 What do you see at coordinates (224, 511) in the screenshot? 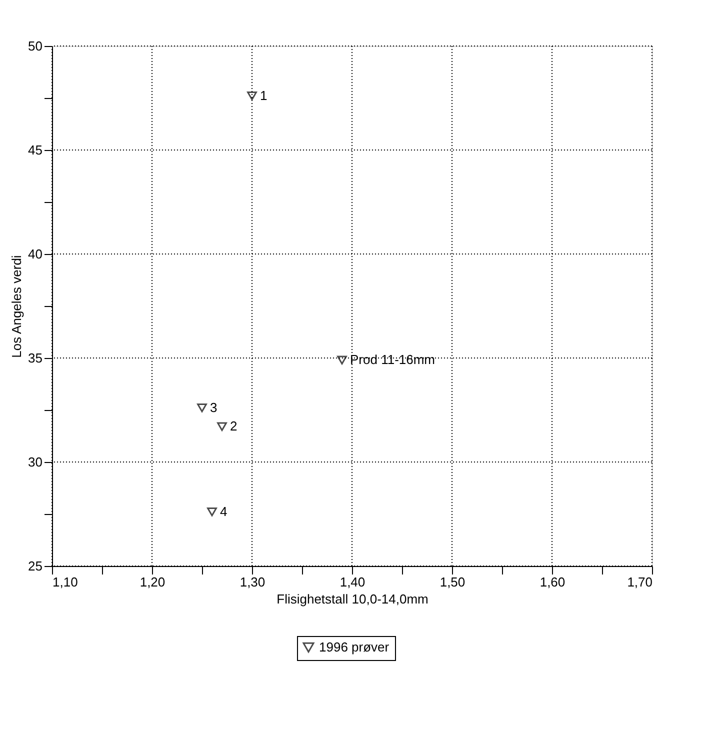
I see `annotation: 4` at bounding box center [224, 511].